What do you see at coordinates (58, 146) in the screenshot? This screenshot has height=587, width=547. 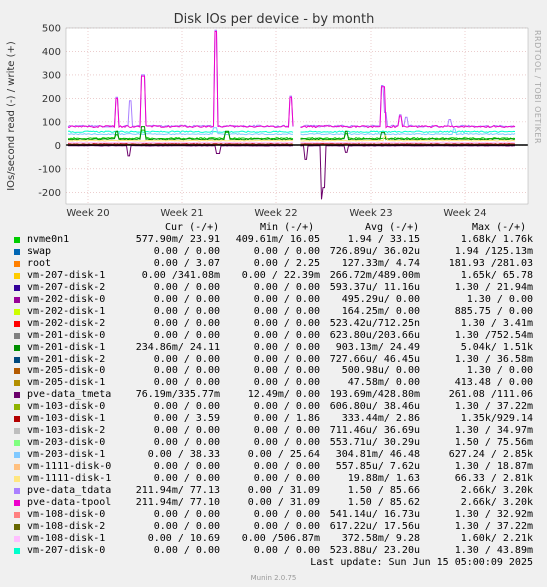 I see `y-tick-label: 0` at bounding box center [58, 146].